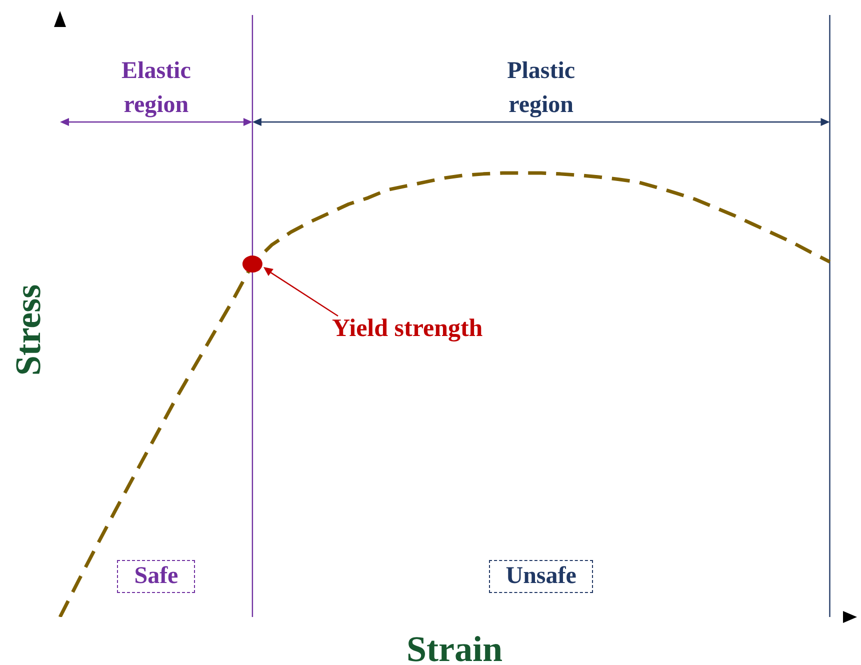  I want to click on x-axis-title: Strain, so click(454, 646).